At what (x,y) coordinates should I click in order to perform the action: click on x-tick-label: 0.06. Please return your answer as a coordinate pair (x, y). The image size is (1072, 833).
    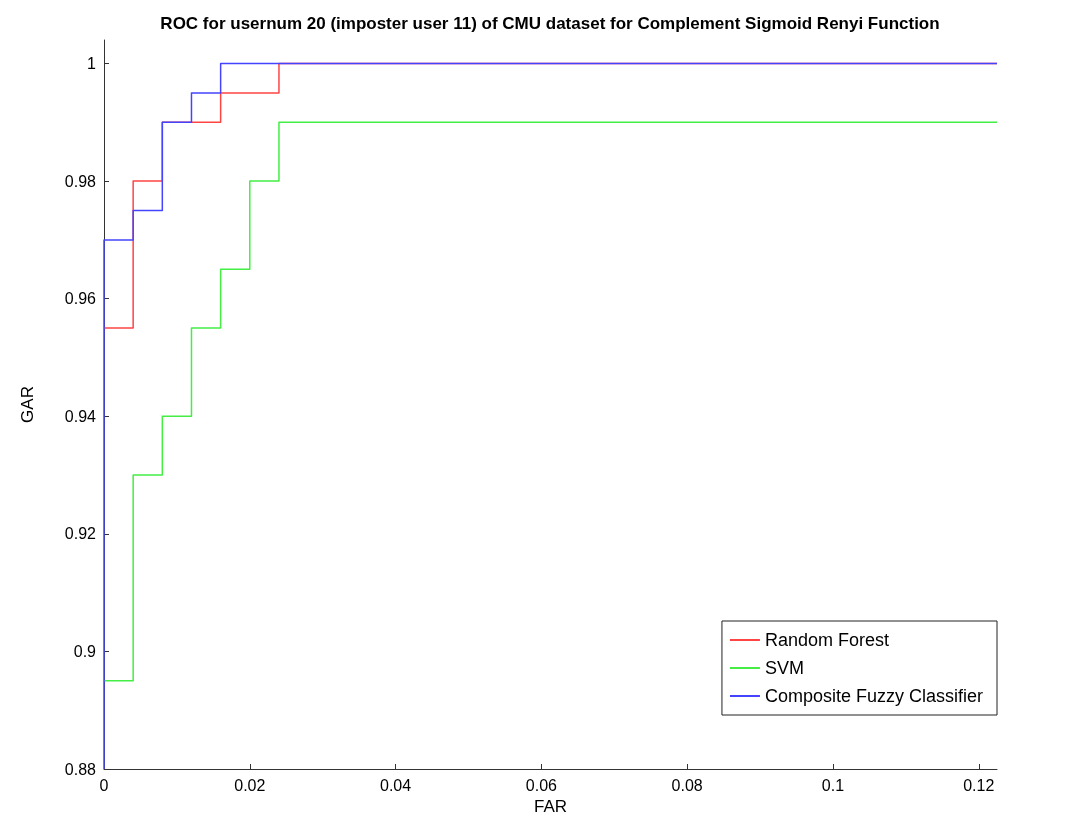
    Looking at the image, I should click on (541, 785).